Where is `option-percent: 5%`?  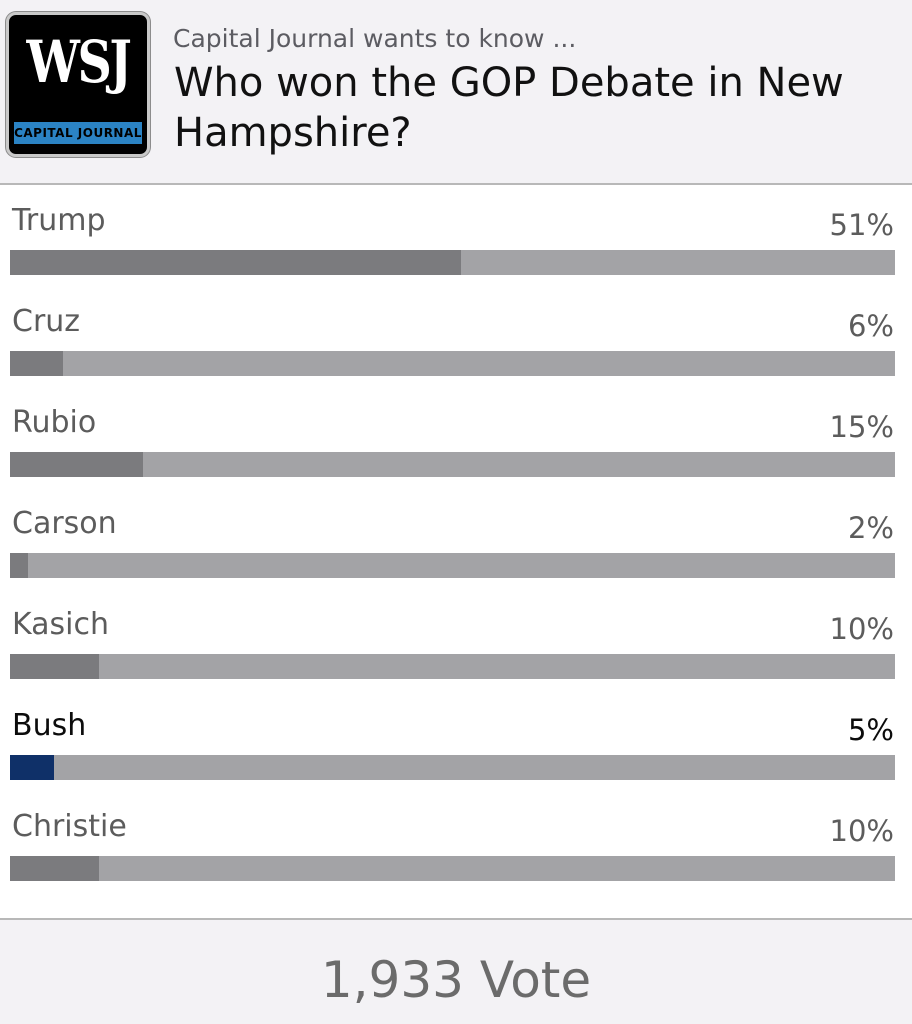 option-percent: 5% is located at coordinates (870, 730).